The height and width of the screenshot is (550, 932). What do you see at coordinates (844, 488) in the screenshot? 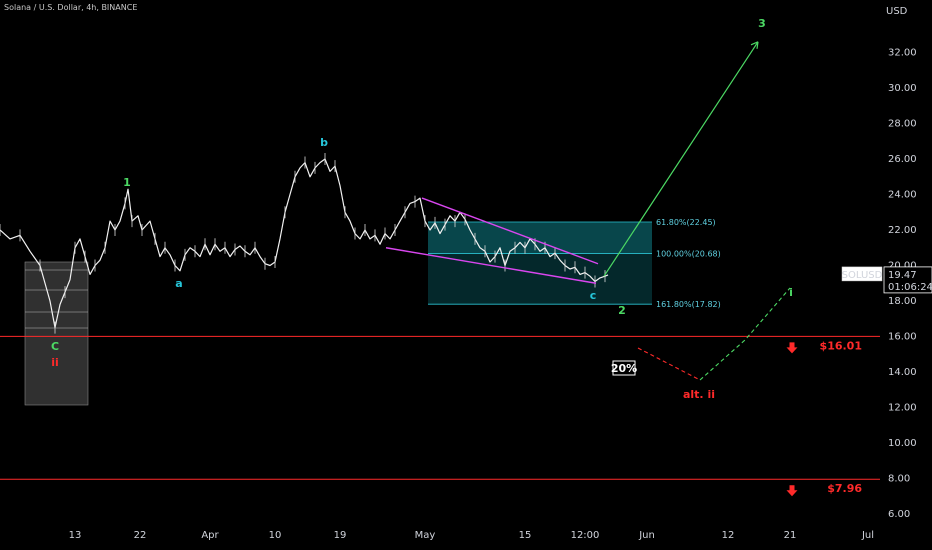
I see `support-price-label: $7.96` at bounding box center [844, 488].